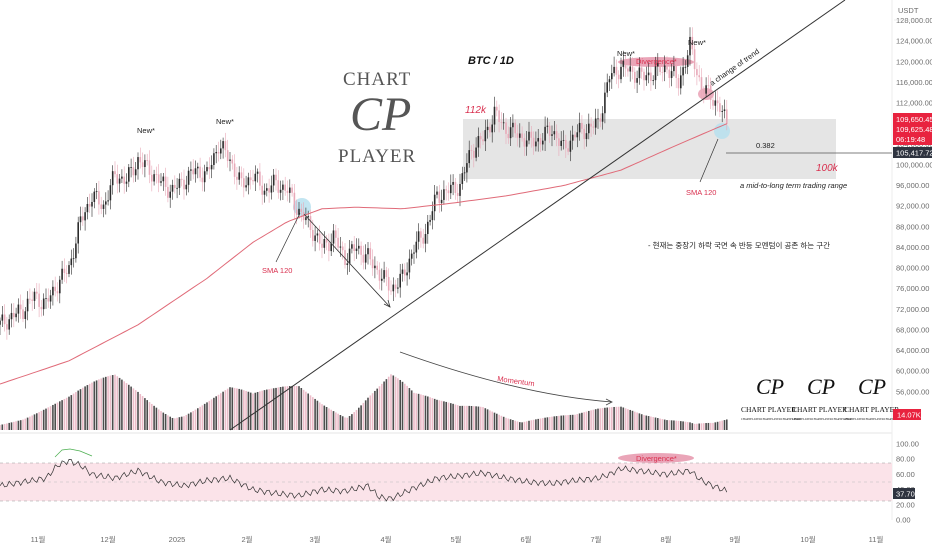 The image size is (932, 550). I want to click on divergence-highlight-top, so click(656, 62).